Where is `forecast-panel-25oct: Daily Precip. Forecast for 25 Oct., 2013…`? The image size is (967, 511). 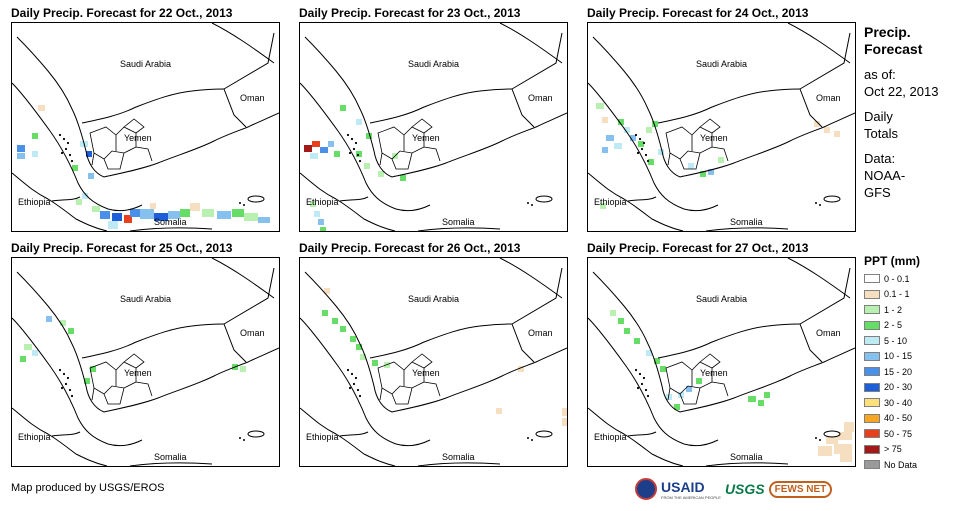 forecast-panel-25oct: Daily Precip. Forecast for 25 Oct., 2013… is located at coordinates (151, 357).